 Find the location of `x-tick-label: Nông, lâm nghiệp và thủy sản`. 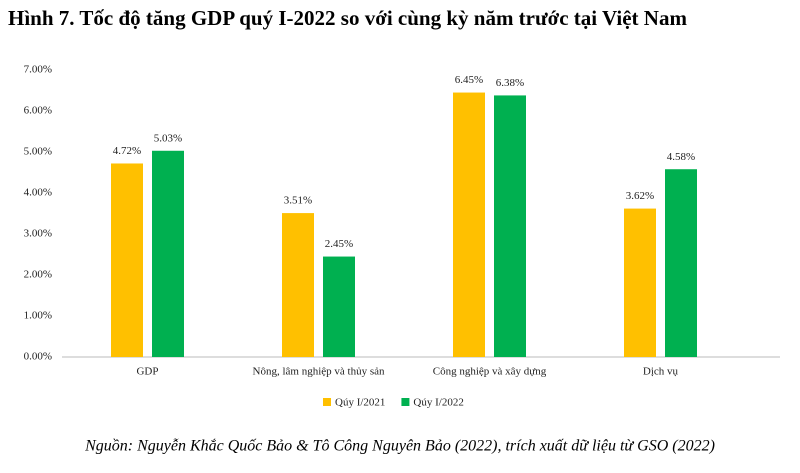

x-tick-label: Nông, lâm nghiệp và thủy sản is located at coordinates (319, 372).